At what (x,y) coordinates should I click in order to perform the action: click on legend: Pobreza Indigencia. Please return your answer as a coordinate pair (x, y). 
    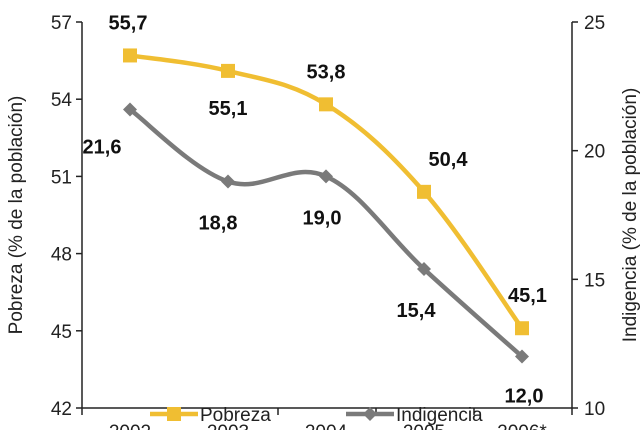
    Looking at the image, I should click on (316, 415).